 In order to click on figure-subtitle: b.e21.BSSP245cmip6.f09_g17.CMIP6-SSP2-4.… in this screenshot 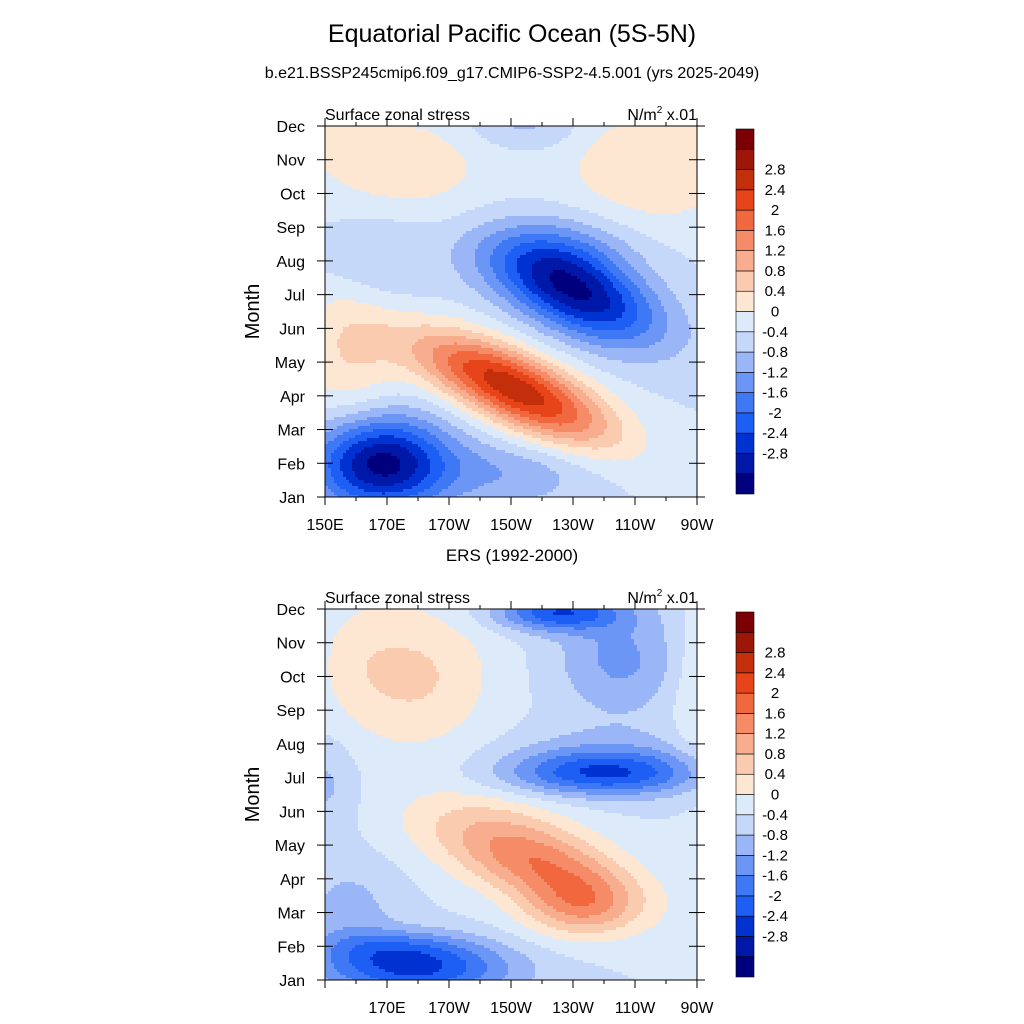, I will do `click(512, 74)`.